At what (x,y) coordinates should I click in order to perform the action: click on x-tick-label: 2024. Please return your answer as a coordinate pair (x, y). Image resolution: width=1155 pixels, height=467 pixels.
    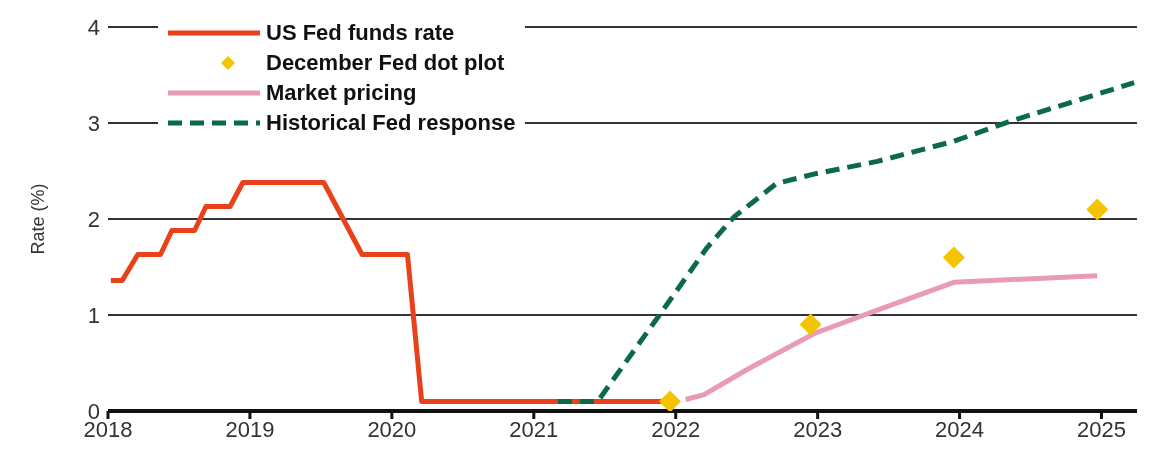
    Looking at the image, I should click on (960, 429).